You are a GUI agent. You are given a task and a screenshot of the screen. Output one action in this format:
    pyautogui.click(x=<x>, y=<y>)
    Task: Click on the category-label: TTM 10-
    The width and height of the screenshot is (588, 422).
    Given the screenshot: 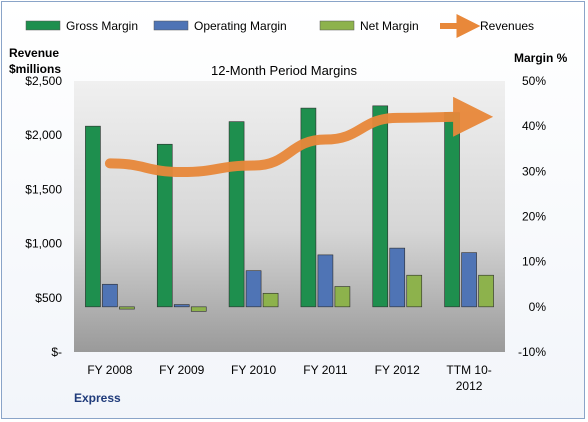 What is the action you would take?
    pyautogui.click(x=468, y=370)
    